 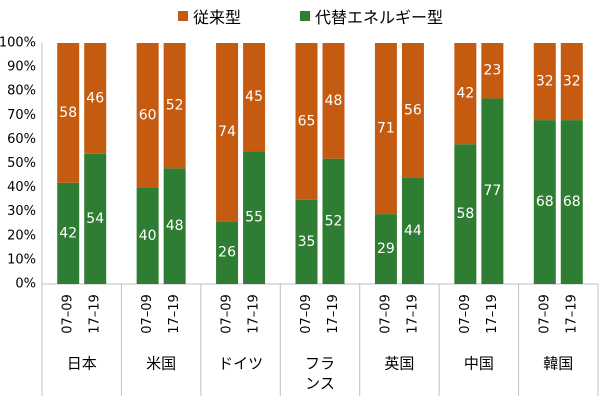 I want to click on data-label-alternative: 44, so click(x=413, y=231).